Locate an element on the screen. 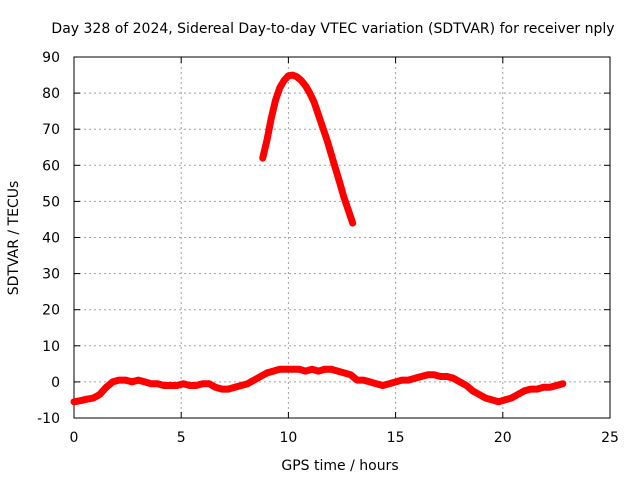 The width and height of the screenshot is (640, 480). series-line-sdtvar-peak is located at coordinates (308, 149).